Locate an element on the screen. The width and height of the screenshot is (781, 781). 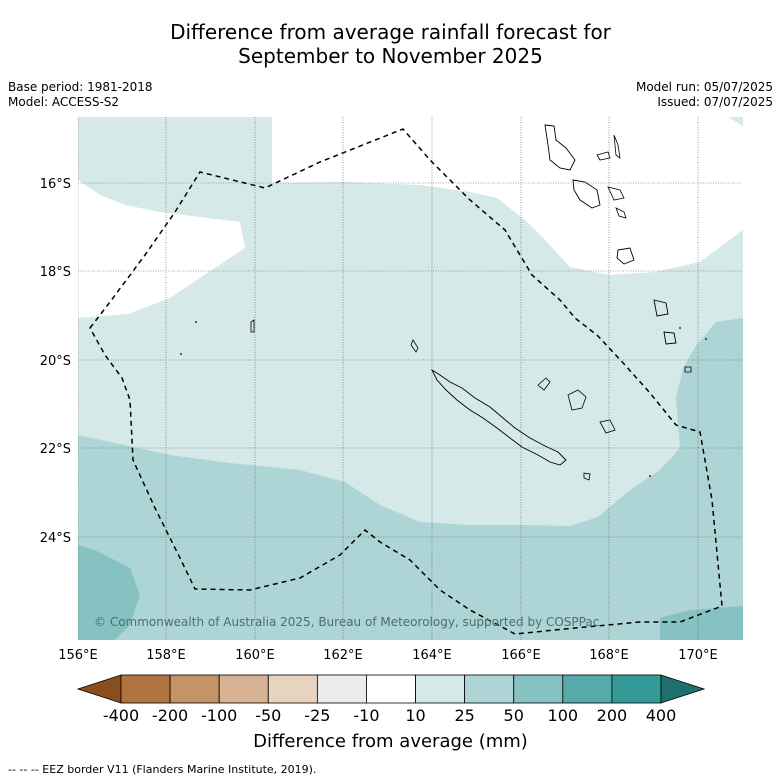
colorbar-tick-label: -200 is located at coordinates (170, 715).